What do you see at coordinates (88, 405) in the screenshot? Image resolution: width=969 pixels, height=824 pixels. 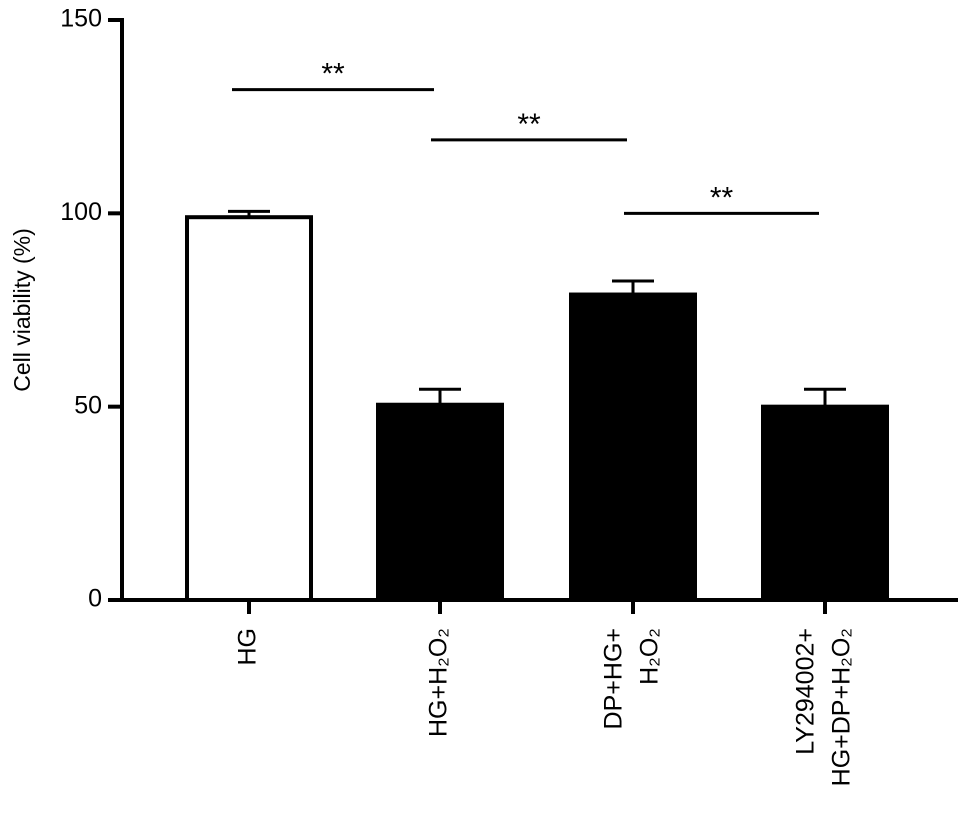 I see `y-tick-label: 50` at bounding box center [88, 405].